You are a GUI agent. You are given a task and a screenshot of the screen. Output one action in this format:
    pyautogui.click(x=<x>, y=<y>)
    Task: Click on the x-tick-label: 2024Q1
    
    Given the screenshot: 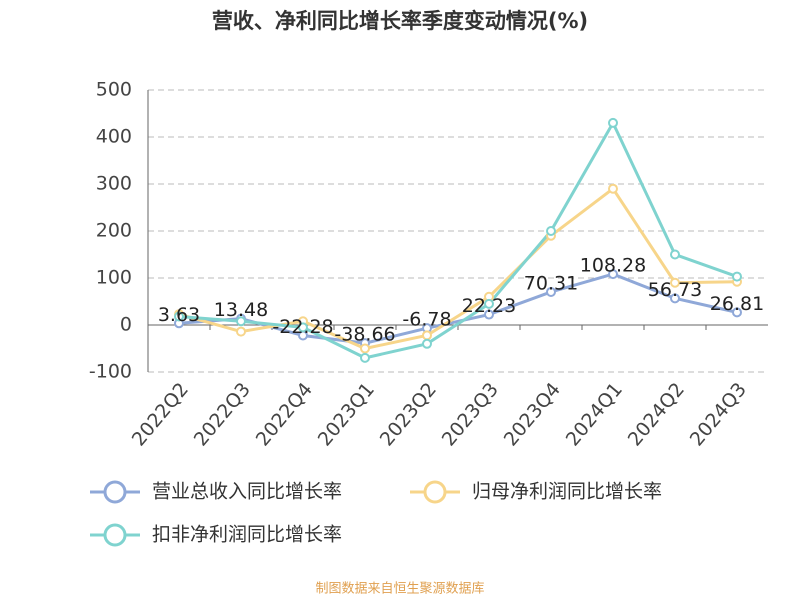 What is the action you would take?
    pyautogui.click(x=594, y=415)
    